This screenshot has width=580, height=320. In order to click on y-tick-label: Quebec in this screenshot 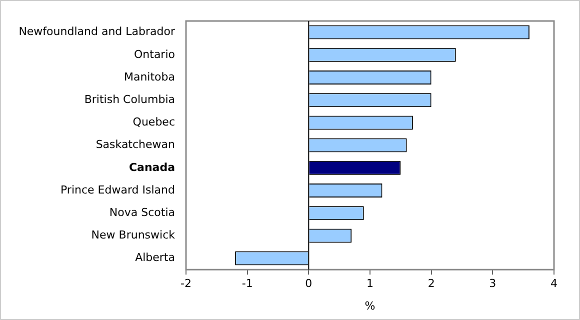, I will do `click(153, 122)`.